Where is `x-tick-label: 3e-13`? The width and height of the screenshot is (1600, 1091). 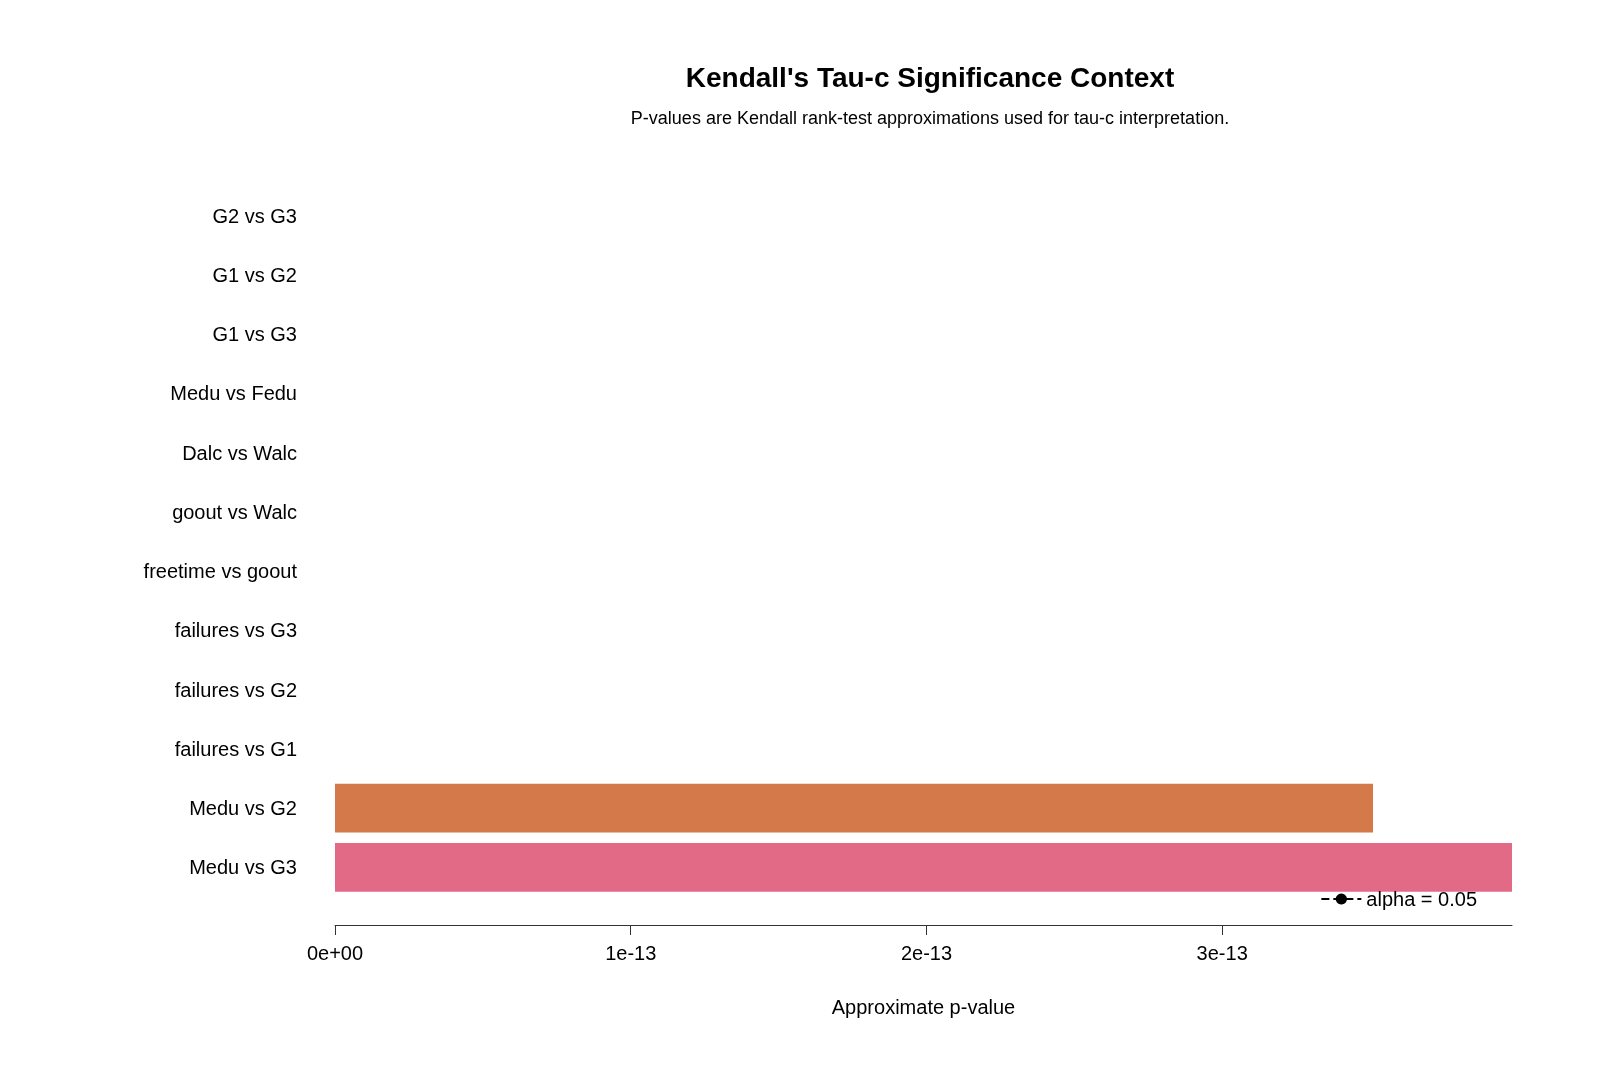 x-tick-label: 3e-13 is located at coordinates (1222, 953).